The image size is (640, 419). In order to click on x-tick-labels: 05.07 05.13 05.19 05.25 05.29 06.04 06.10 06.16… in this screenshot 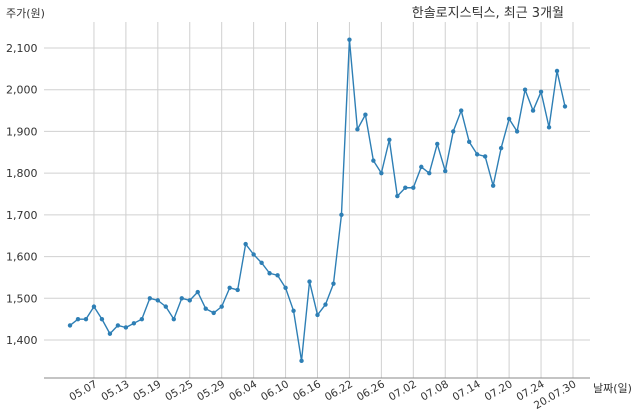, I will do `click(322, 395)`.